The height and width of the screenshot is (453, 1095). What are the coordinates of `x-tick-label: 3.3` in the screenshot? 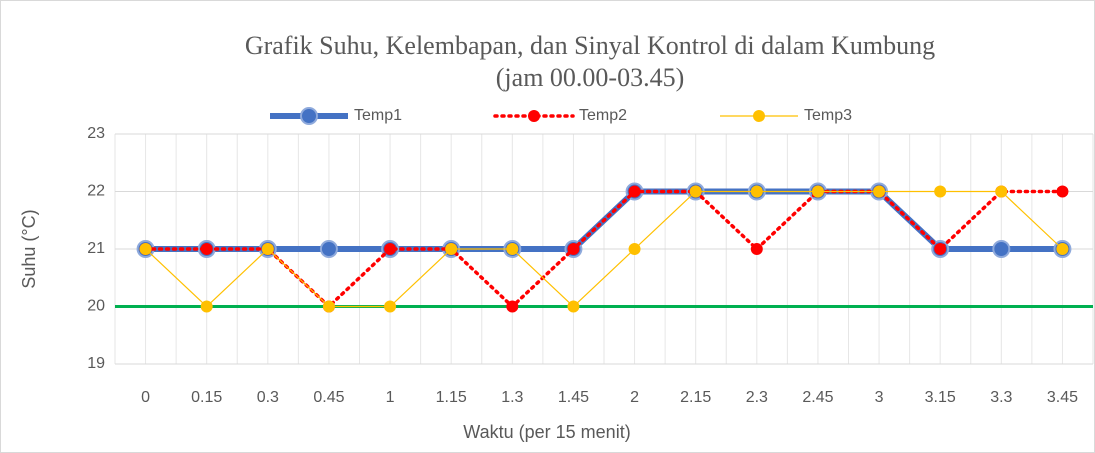 It's located at (1001, 397).